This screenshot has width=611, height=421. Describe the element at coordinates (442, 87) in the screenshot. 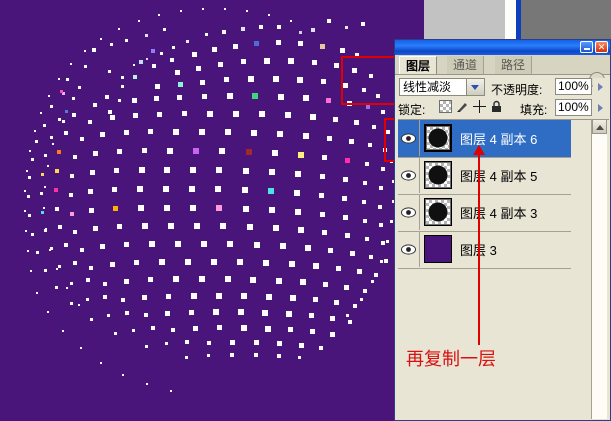

I see `blend-mode-select: 线性减淡` at that location.